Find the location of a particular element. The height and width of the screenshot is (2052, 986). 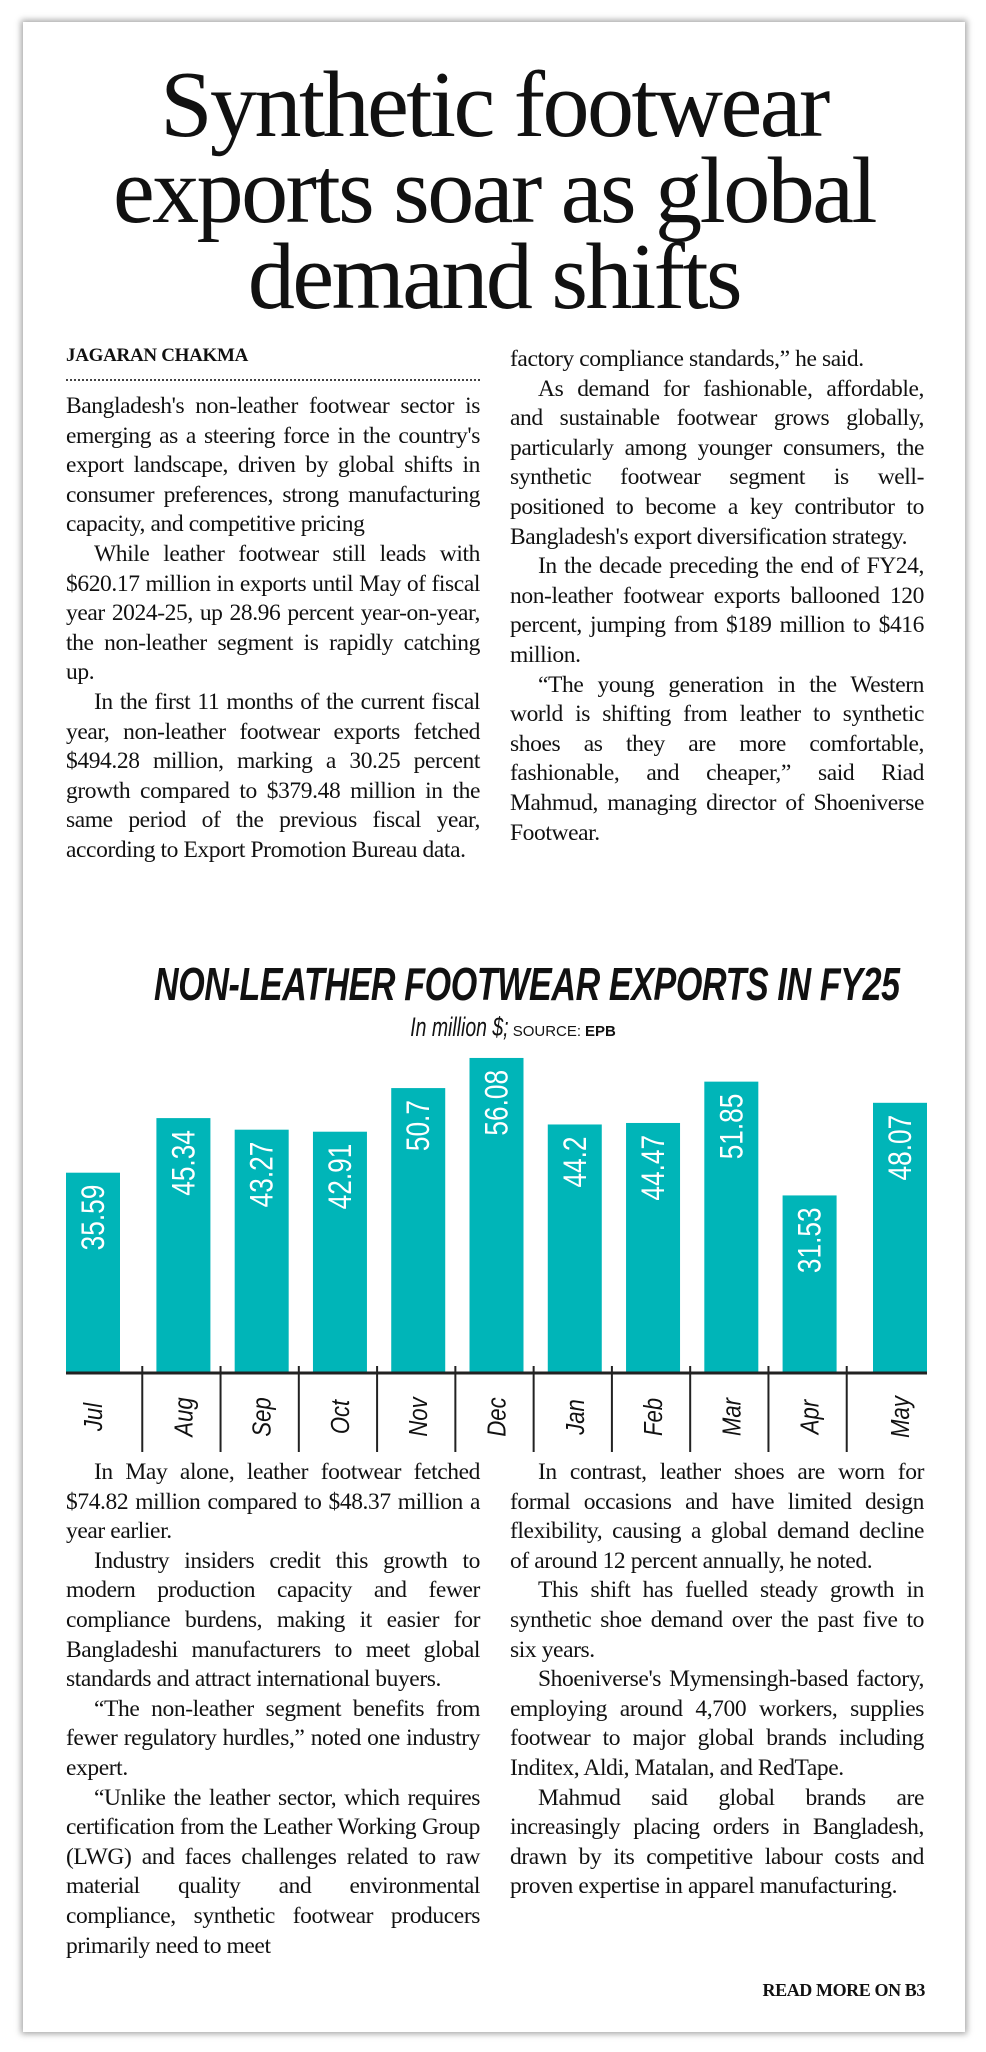

byline-divider is located at coordinates (273, 380).